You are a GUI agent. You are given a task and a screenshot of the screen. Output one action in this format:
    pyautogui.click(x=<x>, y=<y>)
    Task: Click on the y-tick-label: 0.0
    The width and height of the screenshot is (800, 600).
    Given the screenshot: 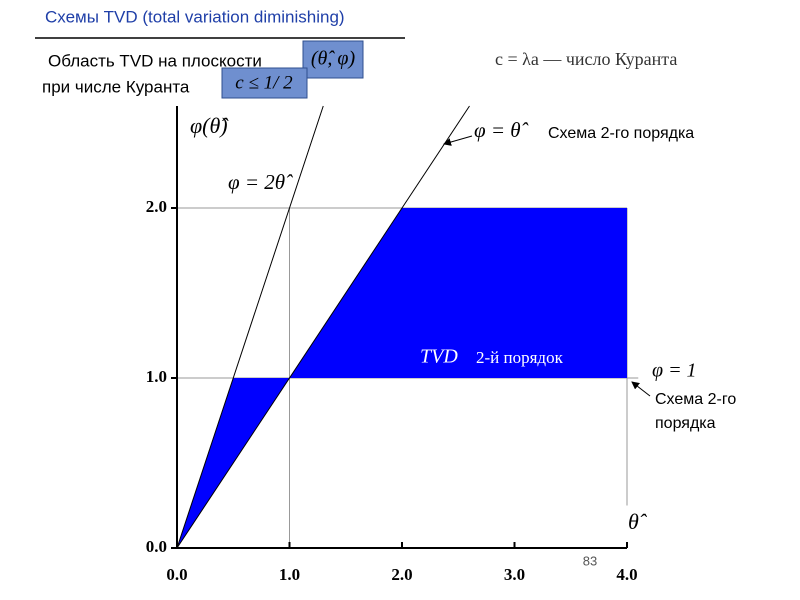 What is the action you would take?
    pyautogui.click(x=156, y=546)
    